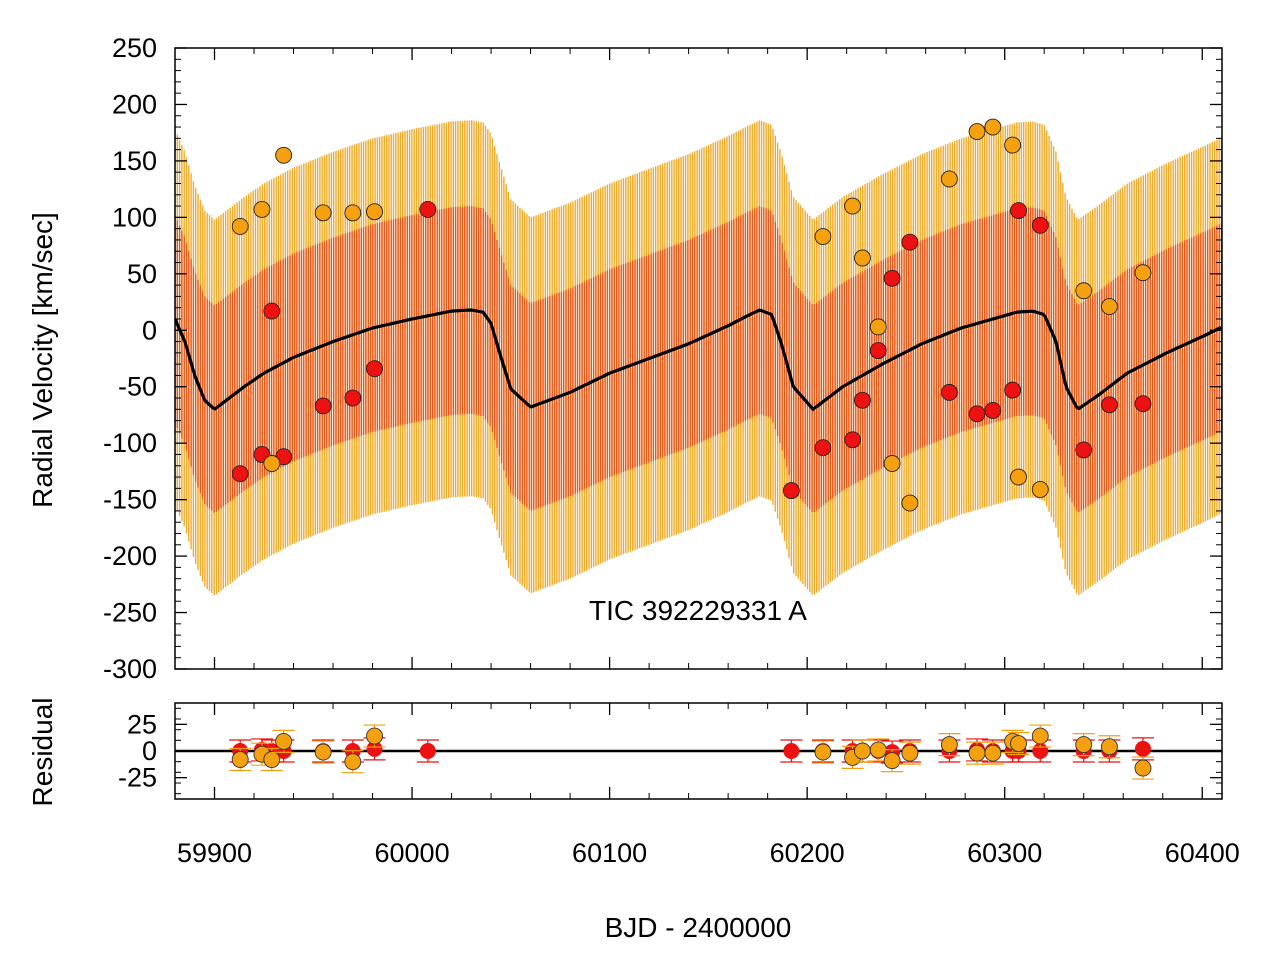 This screenshot has width=1280, height=960. I want to click on x-tick-label: 60300, so click(1004, 853).